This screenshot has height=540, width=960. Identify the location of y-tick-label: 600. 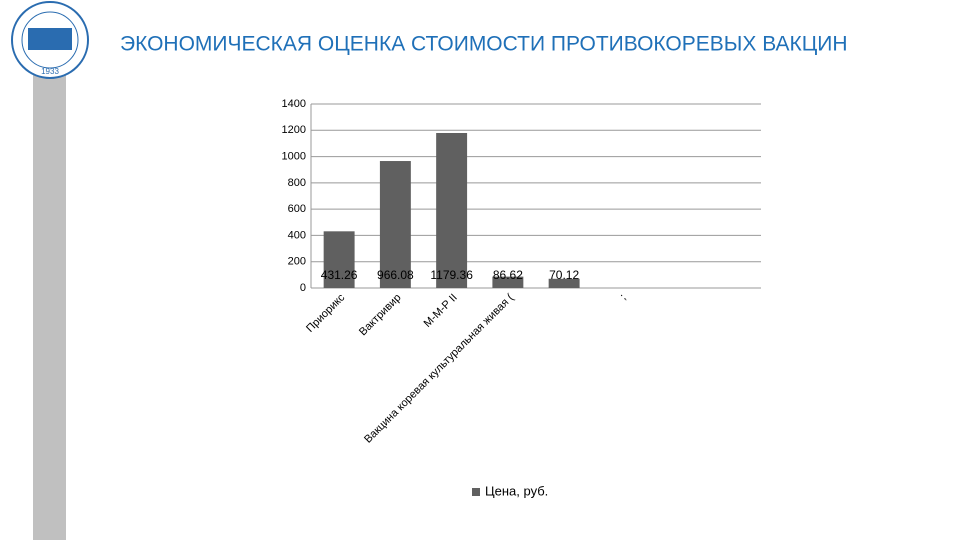
(297, 209).